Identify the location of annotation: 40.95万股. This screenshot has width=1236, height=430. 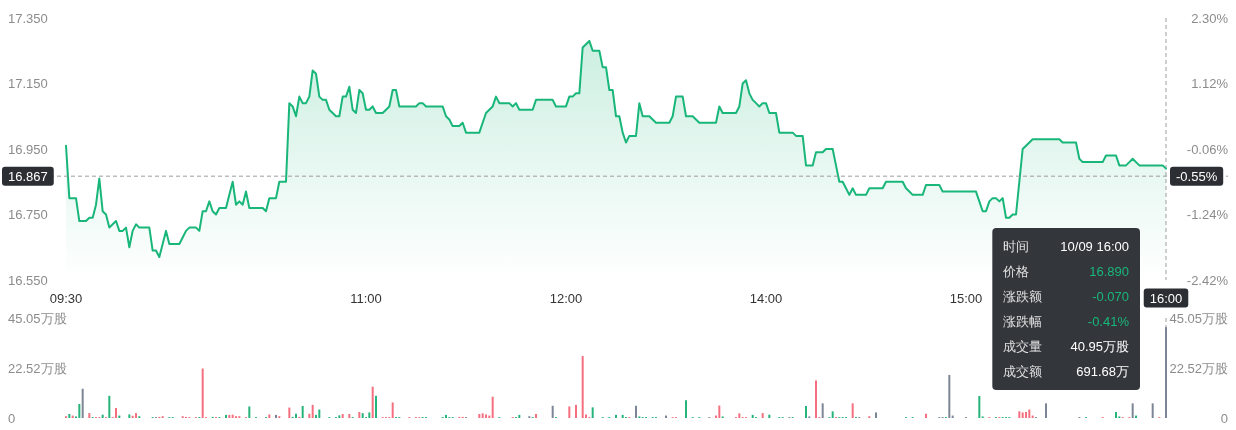
(1099, 346).